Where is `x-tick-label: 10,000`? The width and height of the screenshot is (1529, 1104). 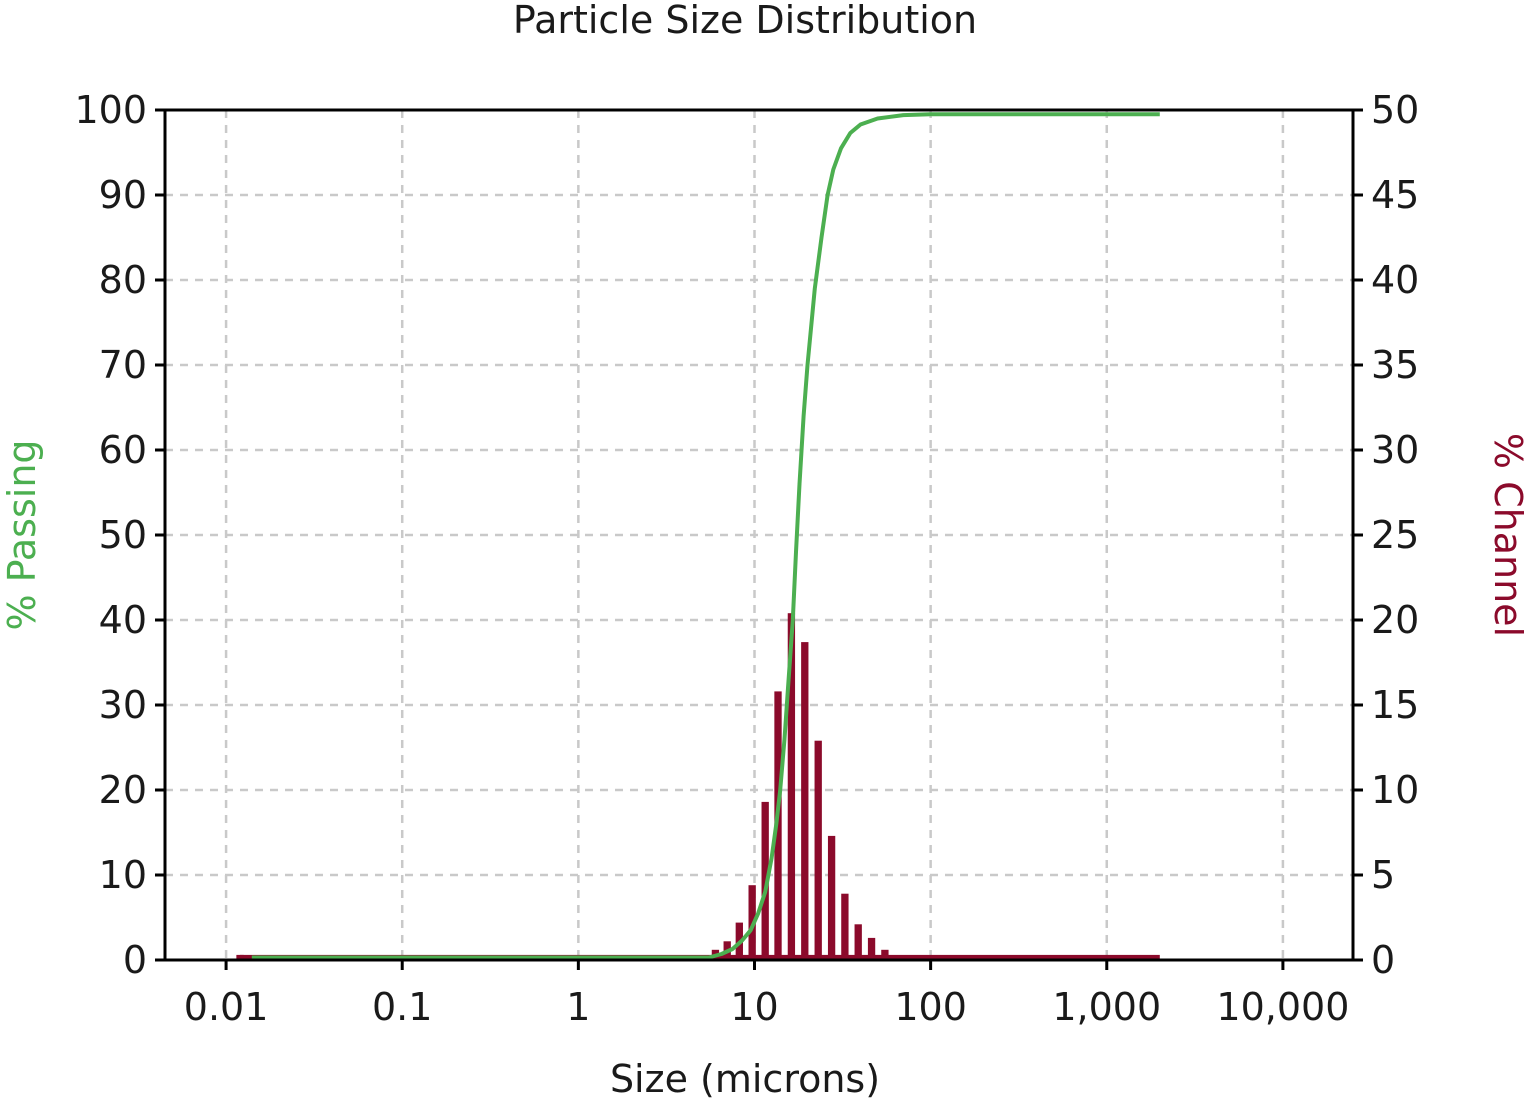
x-tick-label: 10,000 is located at coordinates (1282, 1007).